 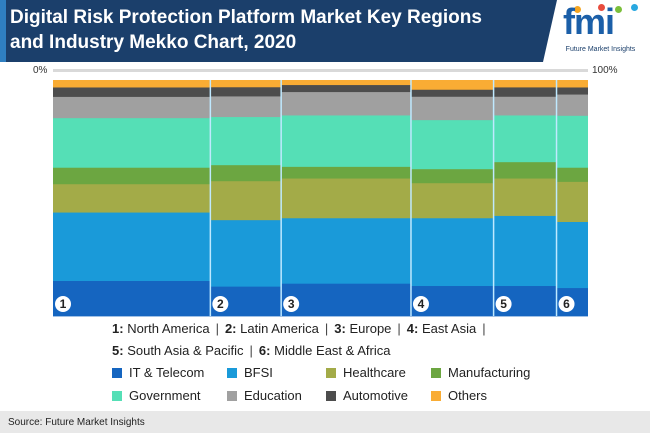 What do you see at coordinates (346, 88) in the screenshot?
I see `mekko-segment-3-automotive` at bounding box center [346, 88].